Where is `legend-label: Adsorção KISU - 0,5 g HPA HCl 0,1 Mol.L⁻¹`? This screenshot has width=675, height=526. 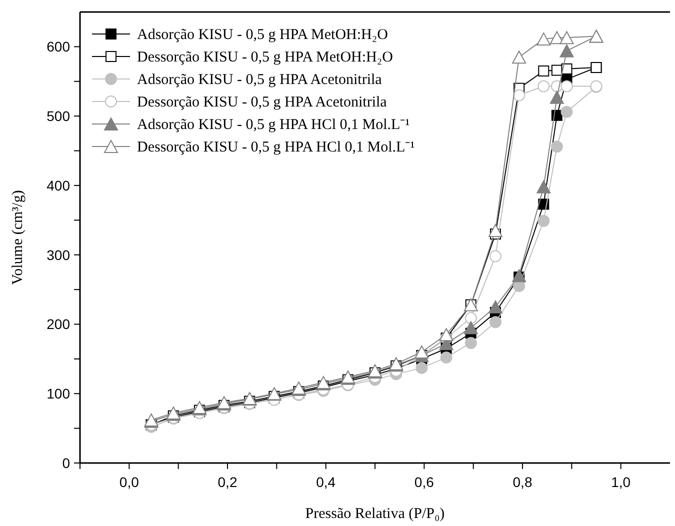 legend-label: Adsorção KISU - 0,5 g HPA HCl 0,1 Mol.L⁻¹ is located at coordinates (273, 125).